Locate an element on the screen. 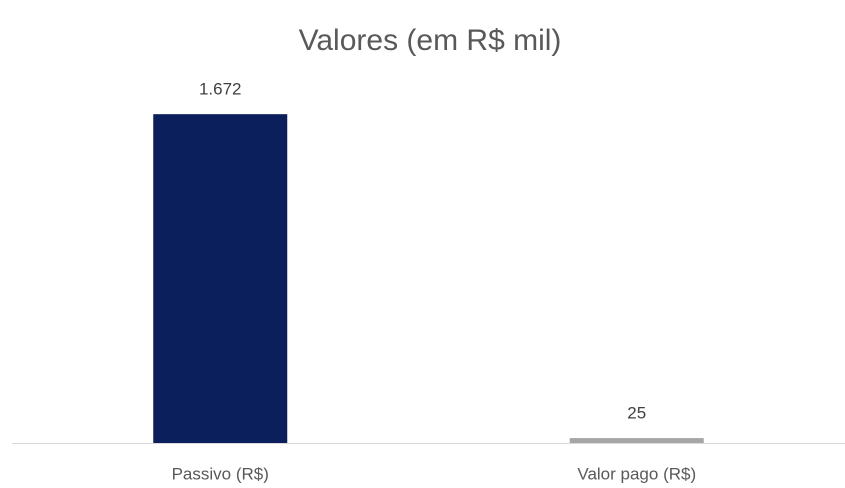  x-tick-label: Valor pago (R$) is located at coordinates (636, 473).